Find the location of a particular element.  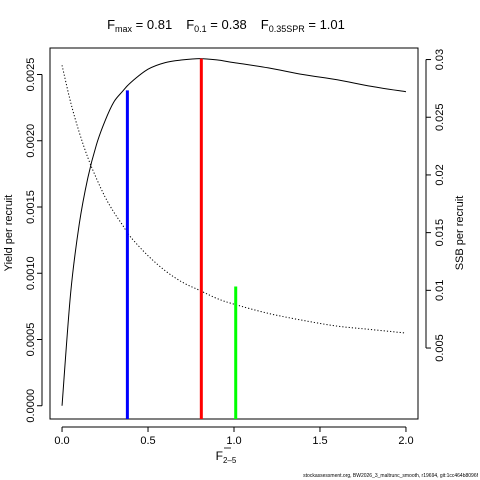

chart-title: Fmax = 0.81 F0.1 = 0.38 F0.35SPR = 1.01 is located at coordinates (226, 25).